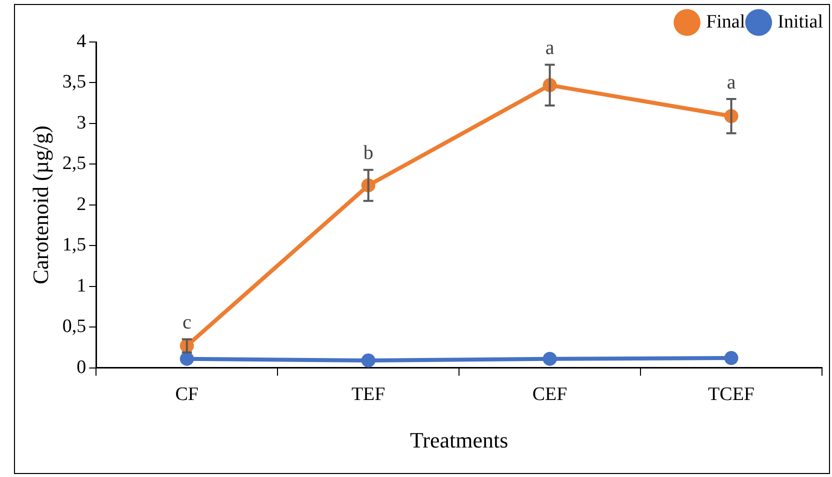 The image size is (832, 477). Describe the element at coordinates (368, 153) in the screenshot. I see `annotation: b` at that location.